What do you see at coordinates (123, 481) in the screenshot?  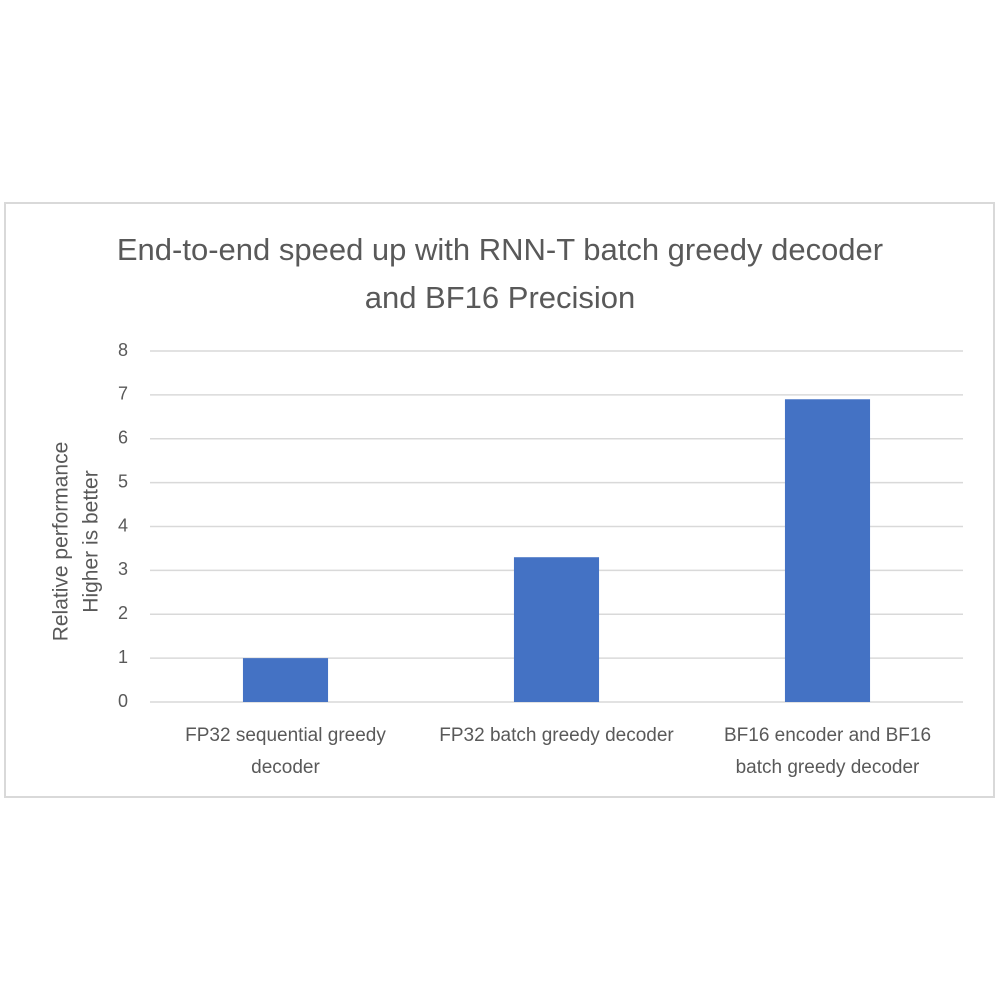 I see `y-tick-label: 5` at bounding box center [123, 481].